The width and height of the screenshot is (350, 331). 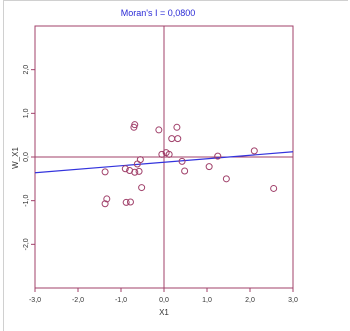 What do you see at coordinates (26, 113) in the screenshot?
I see `y-tick-label: 1,0` at bounding box center [26, 113].